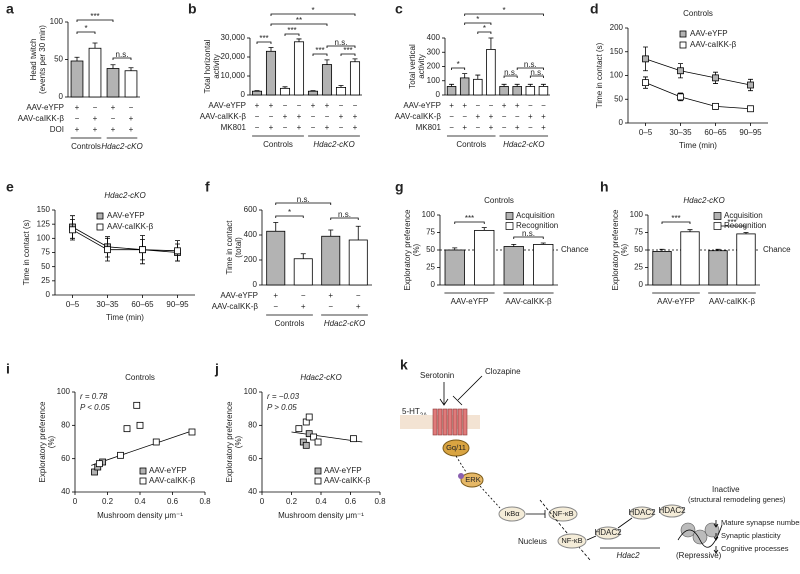 This screenshot has height=574, width=800. What do you see at coordinates (751, 535) in the screenshot?
I see `outcome: Synaptic plasticity` at bounding box center [751, 535].